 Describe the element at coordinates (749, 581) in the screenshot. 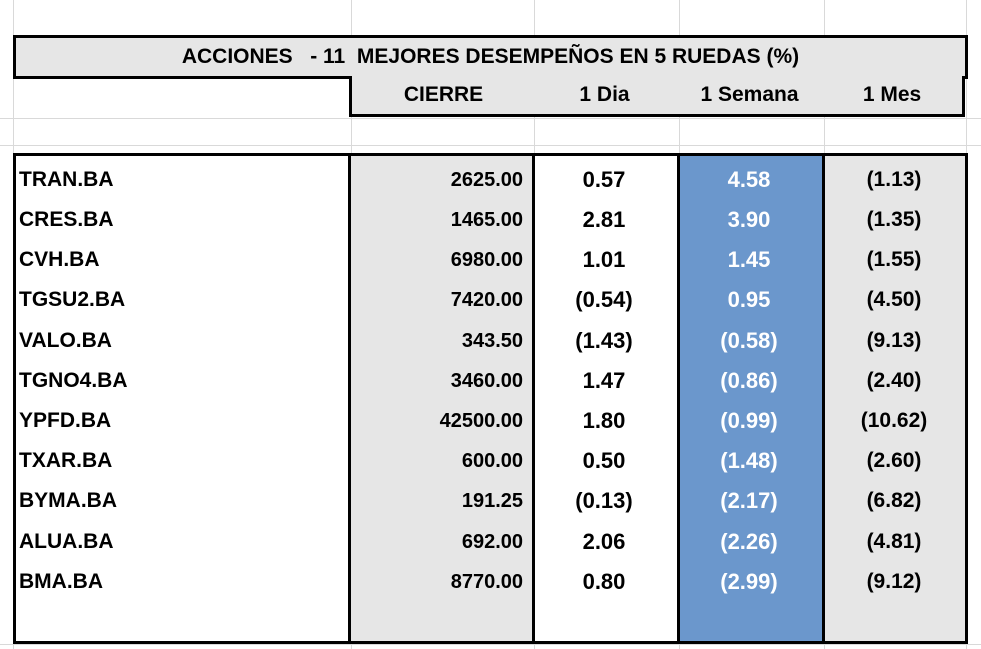

I see `week-cell: (2.99)` at that location.